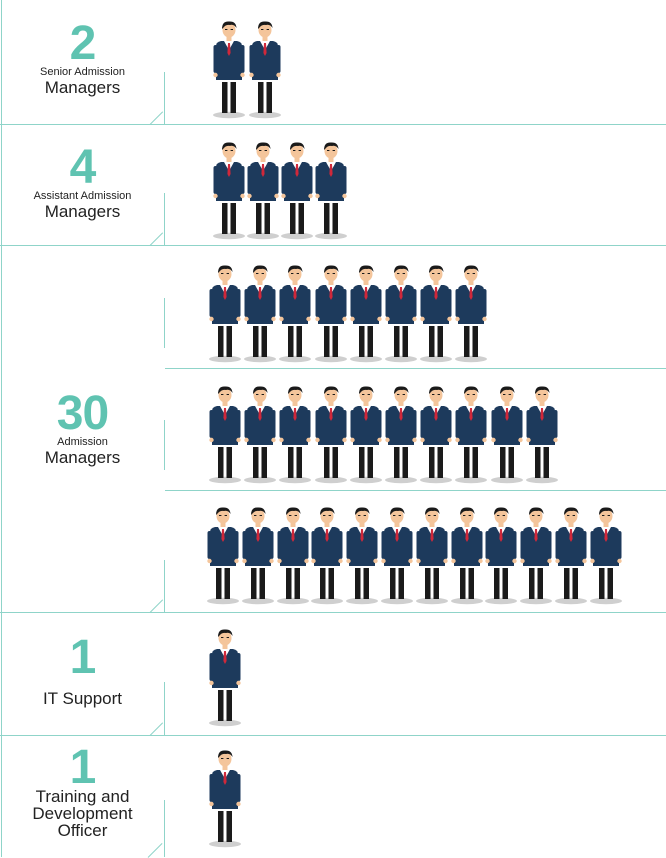 This screenshot has height=858, width=666. I want to click on group-label-training: 1 Training and Development Officer, so click(82, 790).